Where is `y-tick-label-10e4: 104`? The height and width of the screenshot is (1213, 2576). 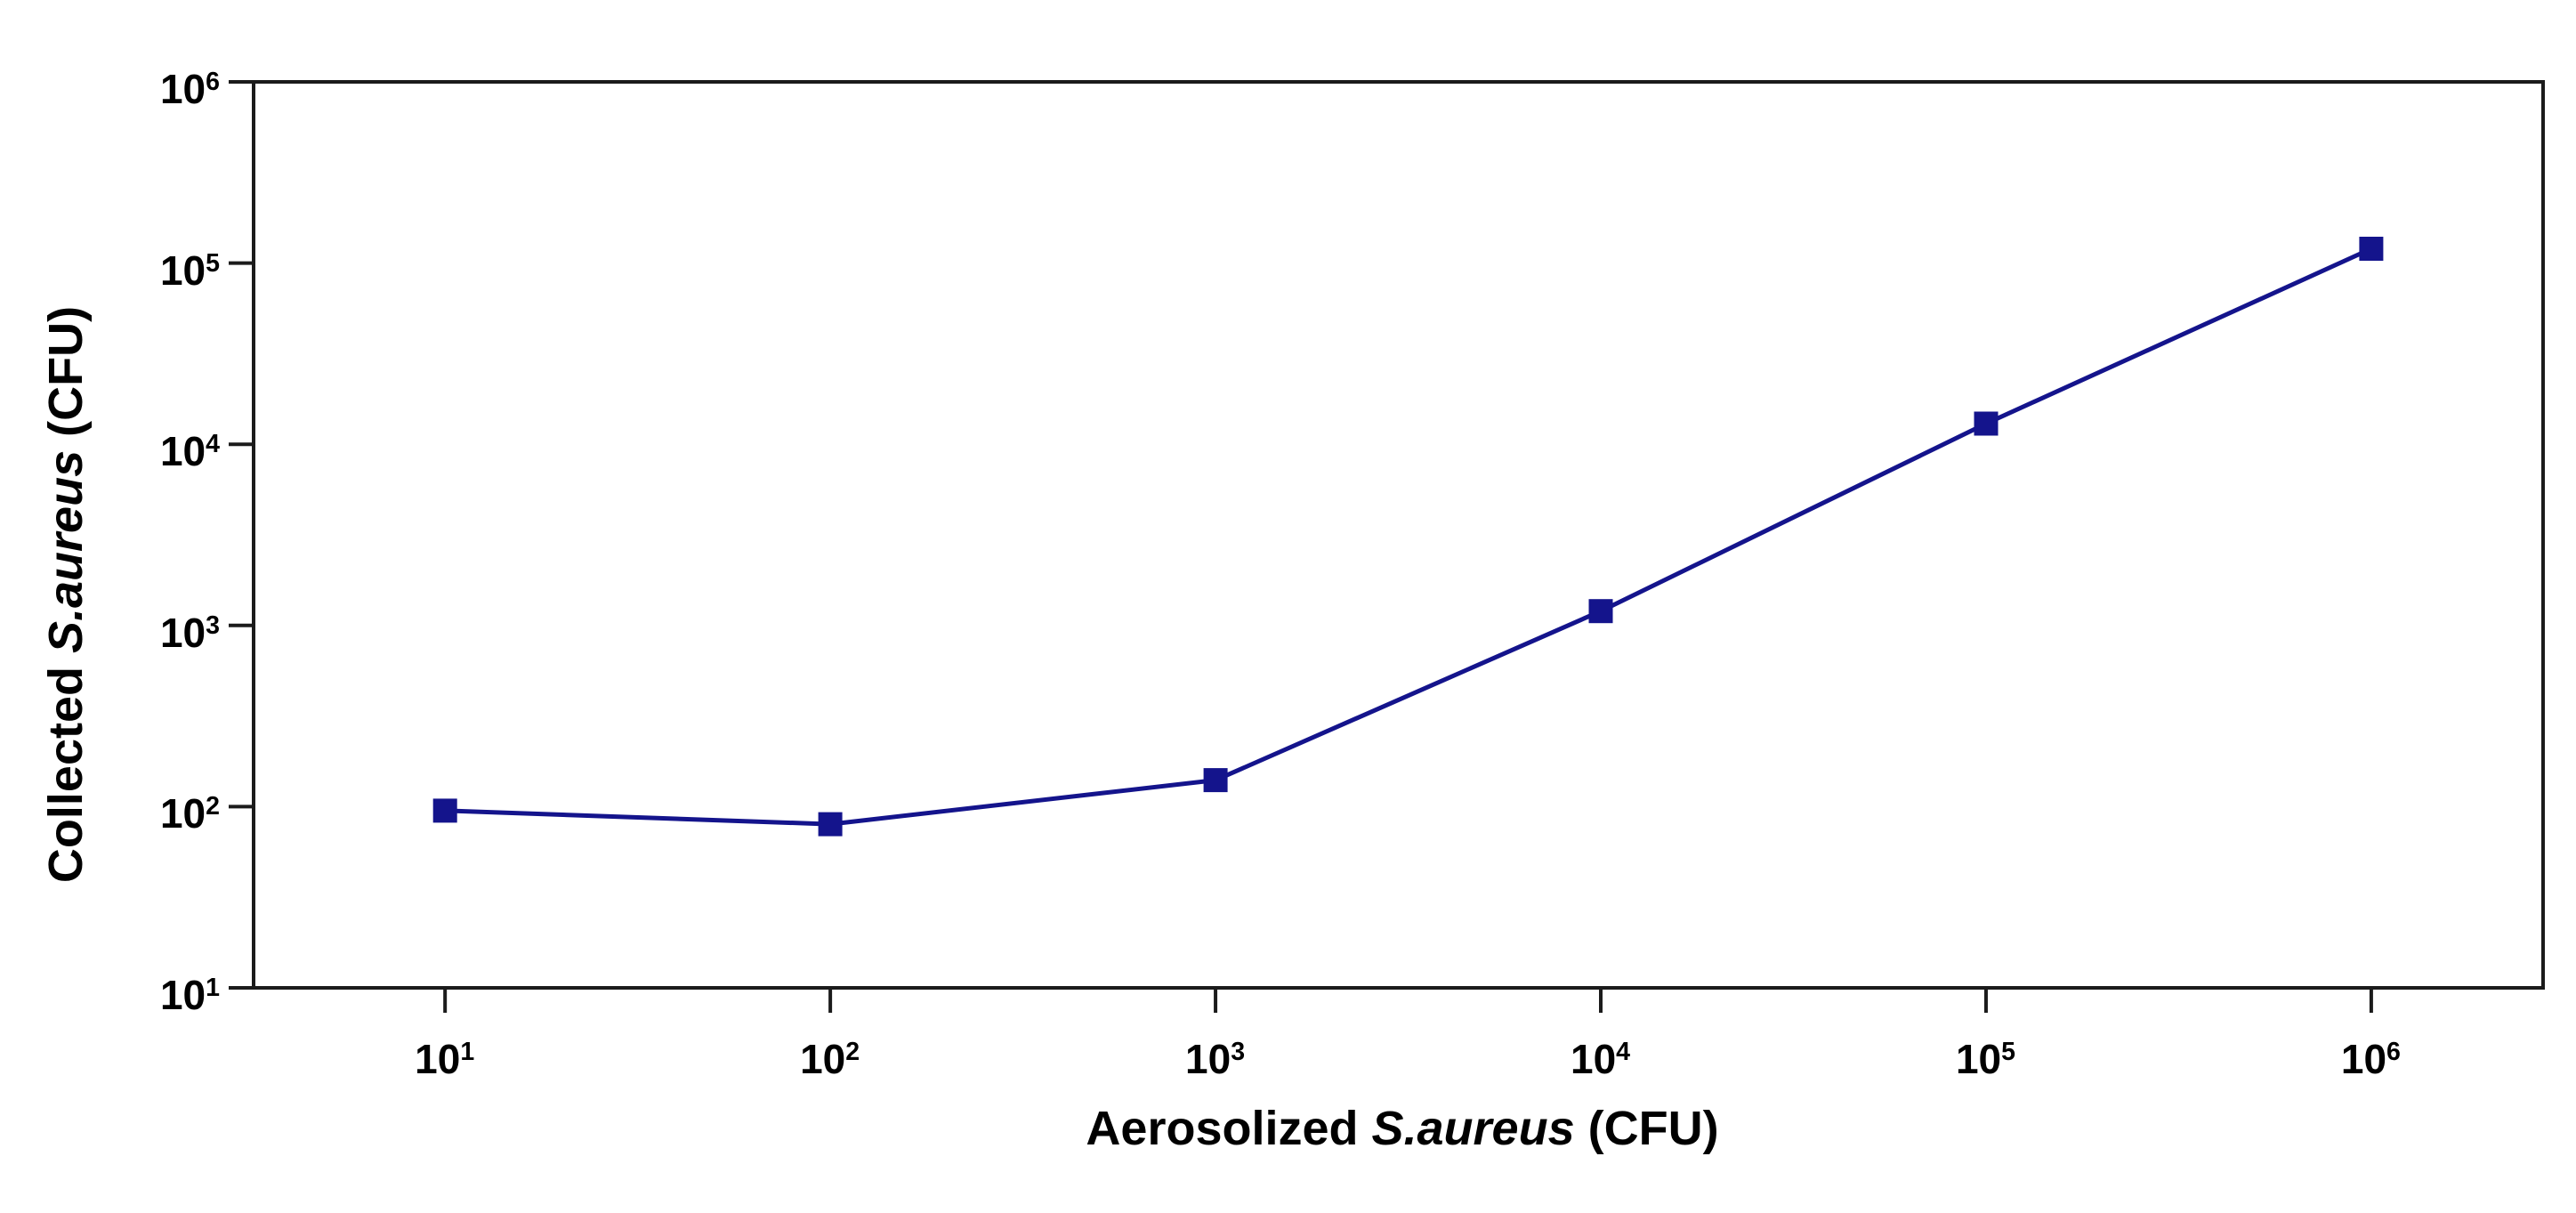
y-tick-label-10e4: 104 is located at coordinates (123, 444).